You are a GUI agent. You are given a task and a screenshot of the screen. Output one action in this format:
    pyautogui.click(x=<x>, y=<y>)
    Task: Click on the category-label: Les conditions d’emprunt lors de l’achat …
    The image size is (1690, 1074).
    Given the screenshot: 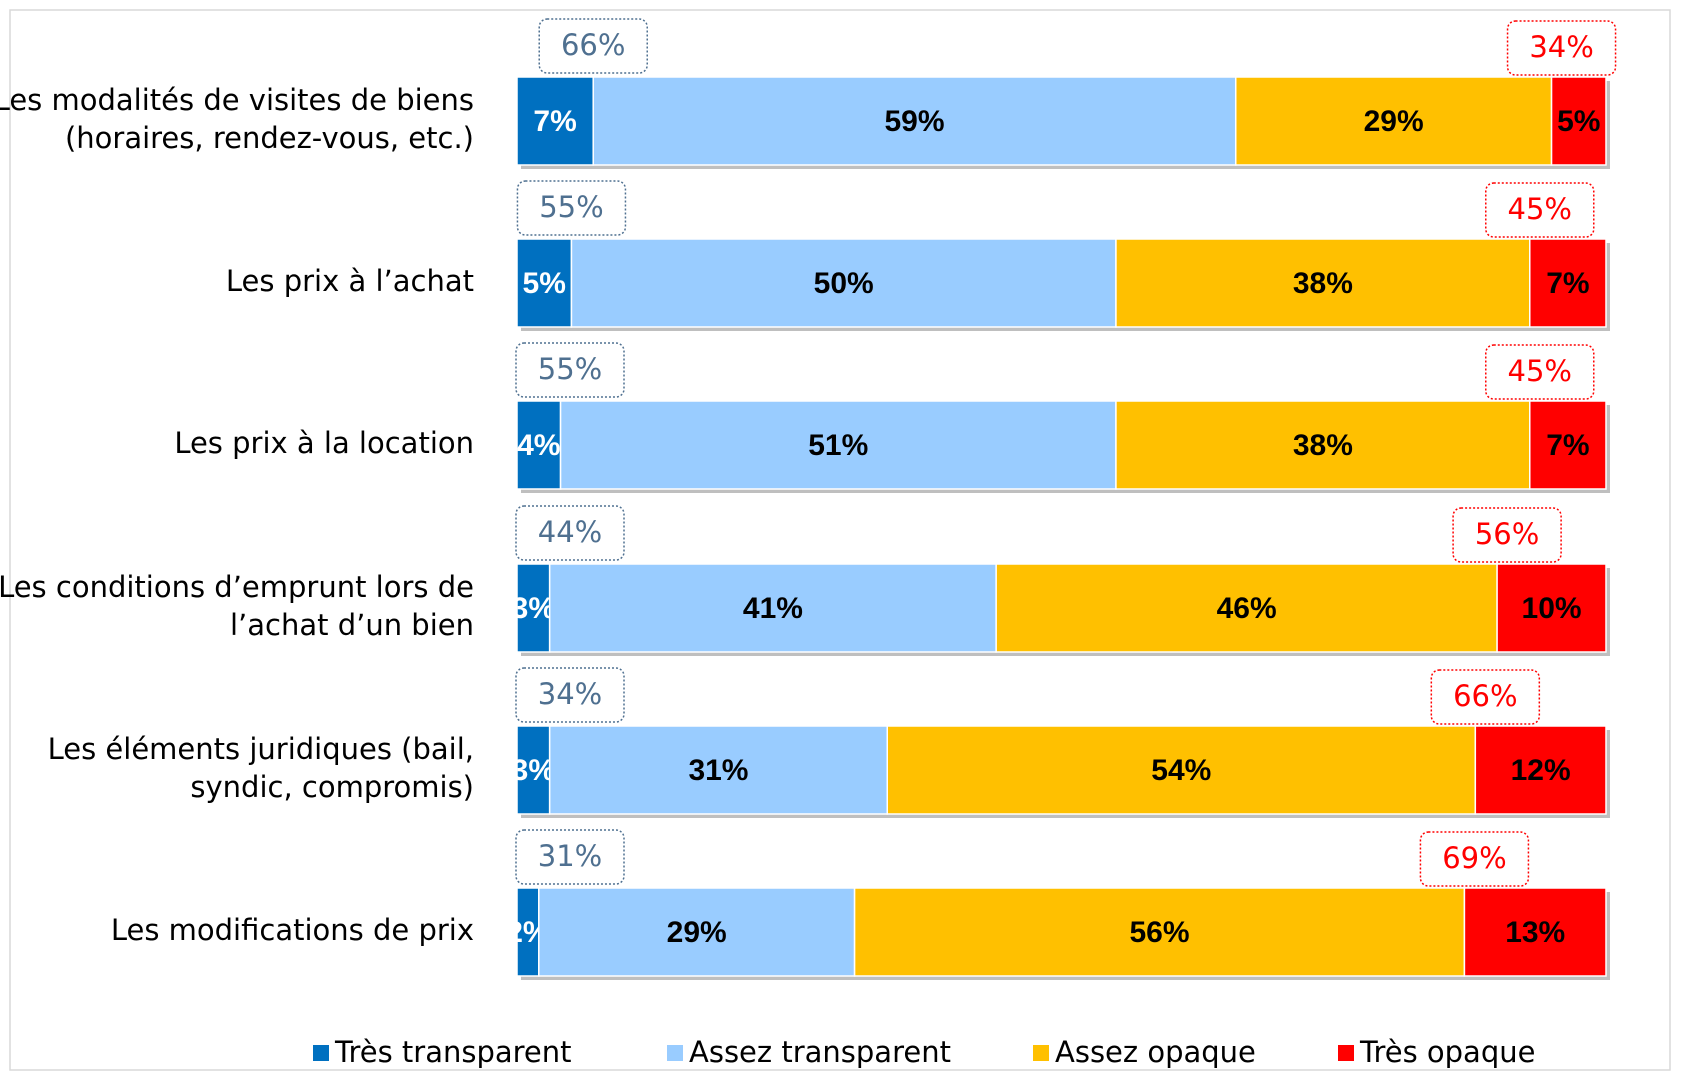 What is the action you would take?
    pyautogui.click(x=237, y=606)
    